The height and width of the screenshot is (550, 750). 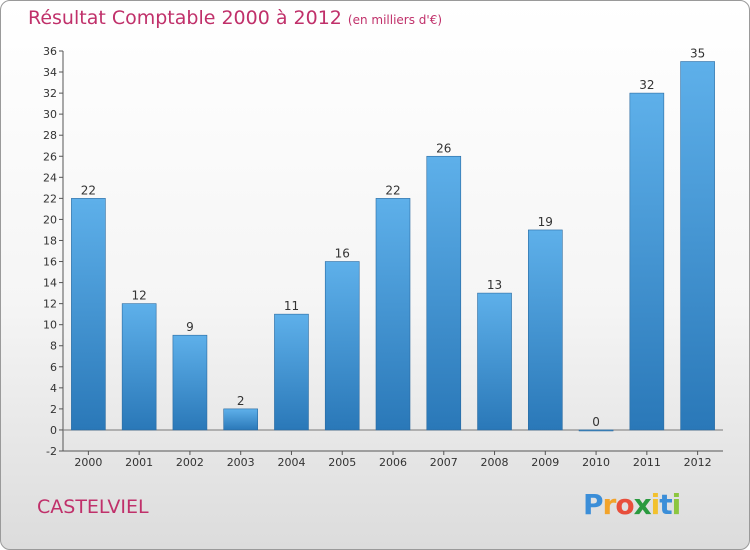 I want to click on logo-letter: t, so click(x=665, y=504).